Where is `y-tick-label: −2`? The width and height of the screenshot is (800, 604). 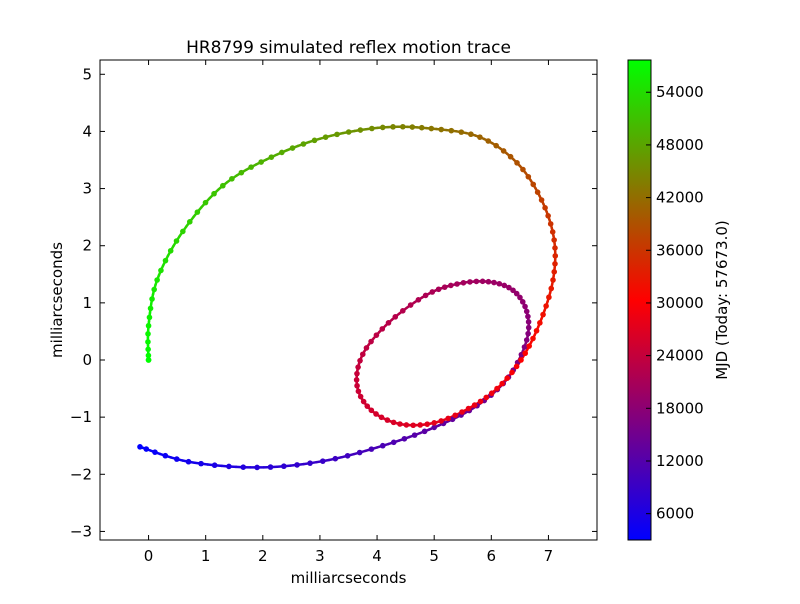
y-tick-label: −2 is located at coordinates (81, 474).